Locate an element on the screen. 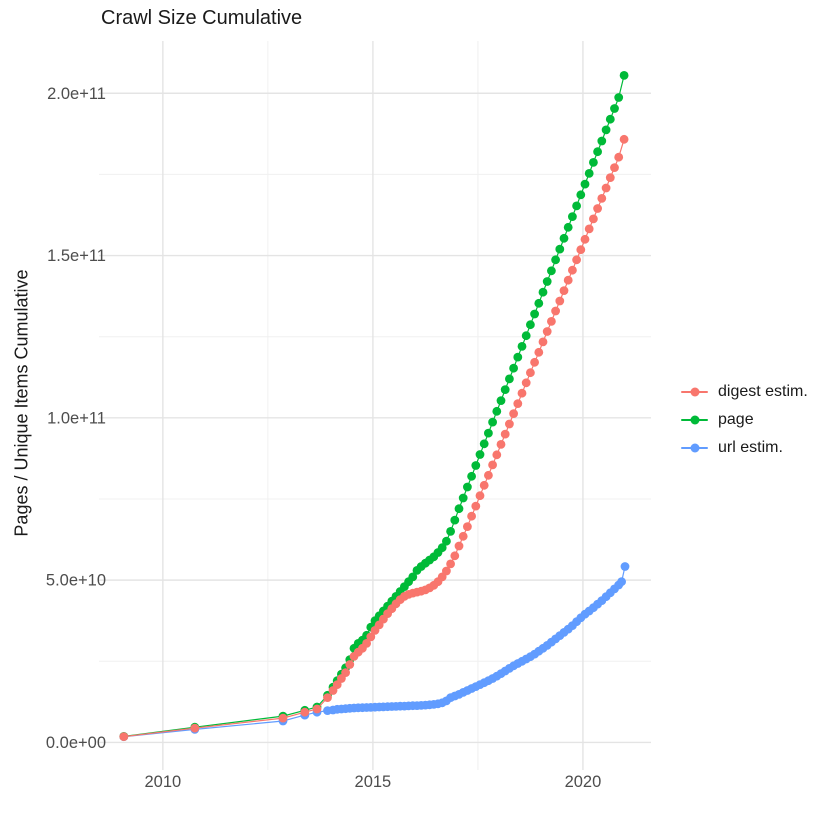  legend-item-page: page is located at coordinates (744, 420).